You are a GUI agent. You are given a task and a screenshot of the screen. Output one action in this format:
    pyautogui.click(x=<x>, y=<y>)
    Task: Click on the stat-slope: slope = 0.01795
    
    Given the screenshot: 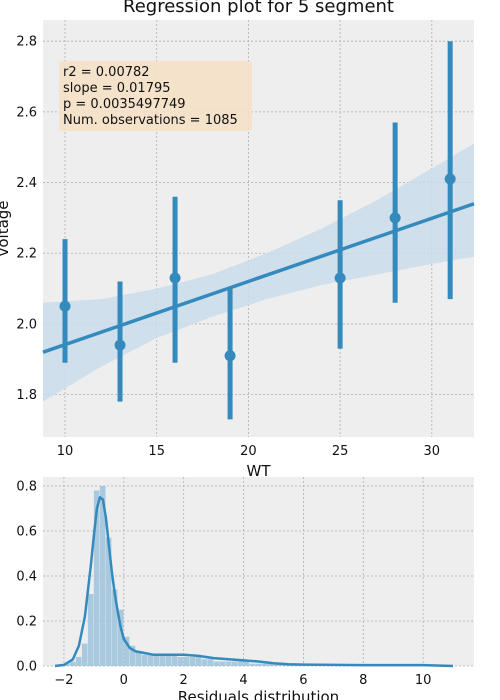 What is the action you would take?
    pyautogui.click(x=117, y=88)
    